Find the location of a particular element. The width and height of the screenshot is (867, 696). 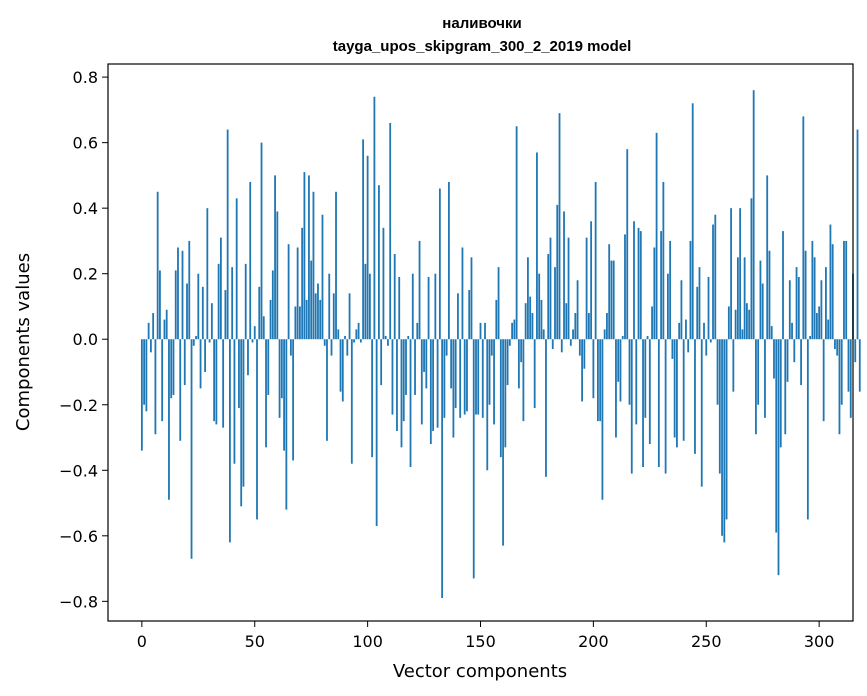

y-tick-label: 0.0 is located at coordinates (85, 339).